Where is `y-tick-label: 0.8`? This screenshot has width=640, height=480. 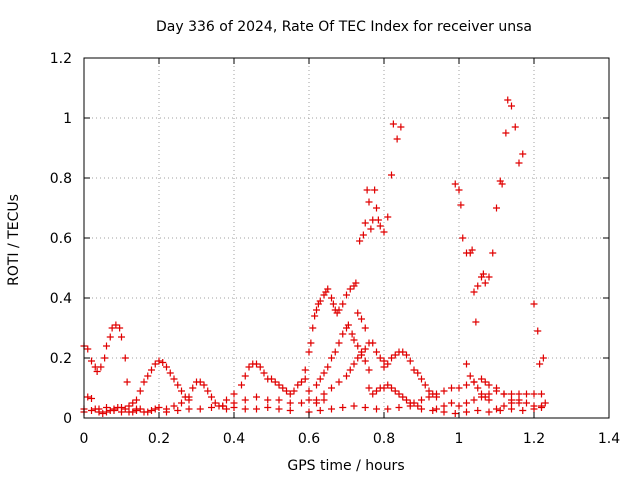 y-tick-label: 0.8 is located at coordinates (61, 179).